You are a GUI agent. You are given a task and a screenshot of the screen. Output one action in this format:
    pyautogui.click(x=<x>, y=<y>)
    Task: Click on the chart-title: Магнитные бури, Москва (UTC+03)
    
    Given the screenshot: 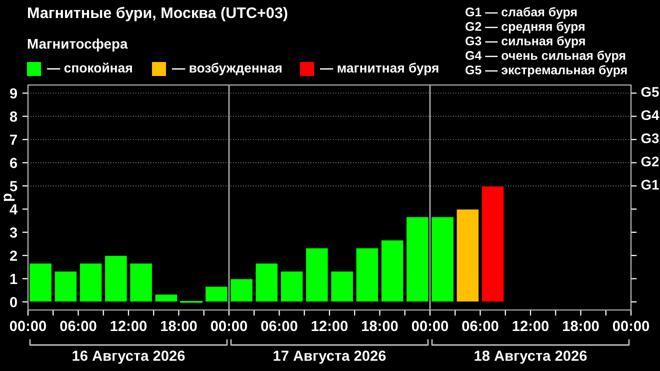 What is the action you would take?
    pyautogui.click(x=158, y=14)
    